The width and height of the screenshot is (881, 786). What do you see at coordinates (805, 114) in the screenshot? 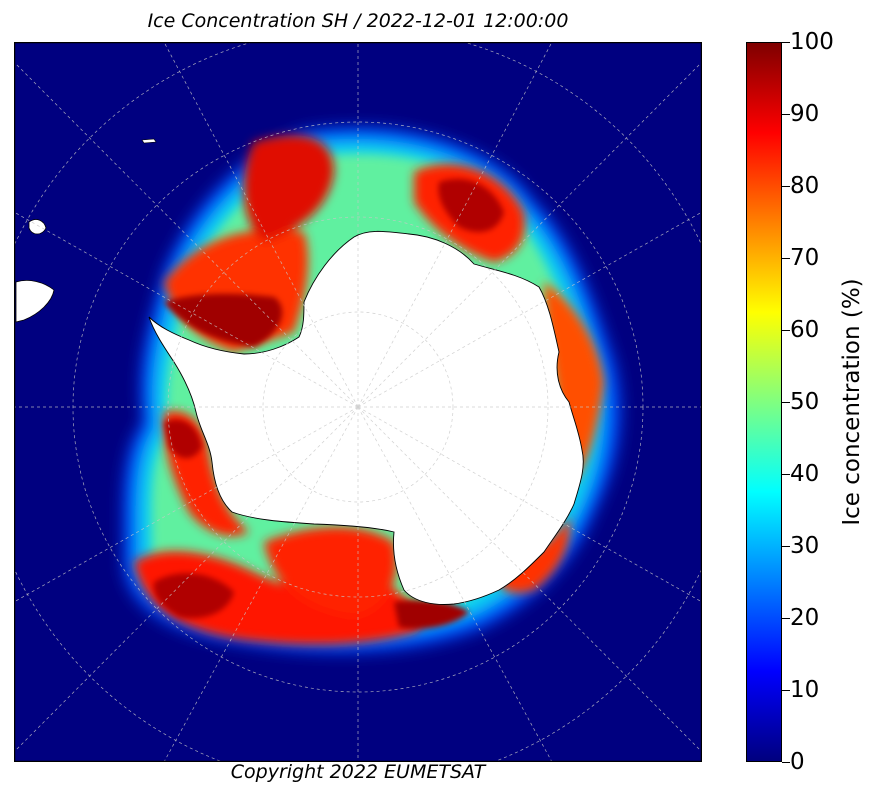
I see `colorbar-tick-label: 90` at bounding box center [805, 114].